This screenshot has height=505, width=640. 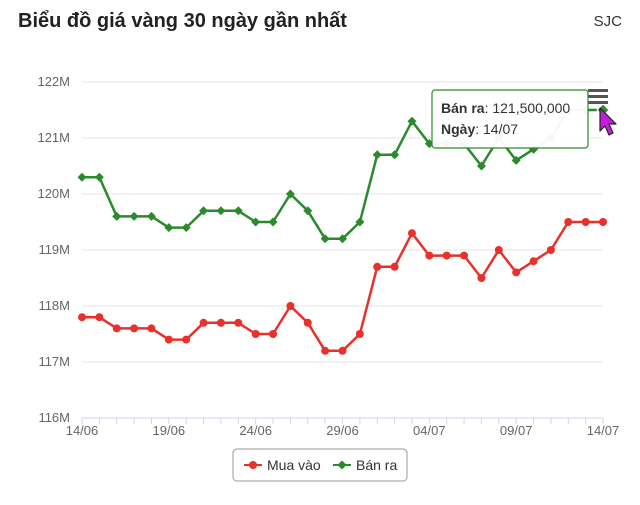 What do you see at coordinates (603, 430) in the screenshot?
I see `x-tick-label: 14/07` at bounding box center [603, 430].